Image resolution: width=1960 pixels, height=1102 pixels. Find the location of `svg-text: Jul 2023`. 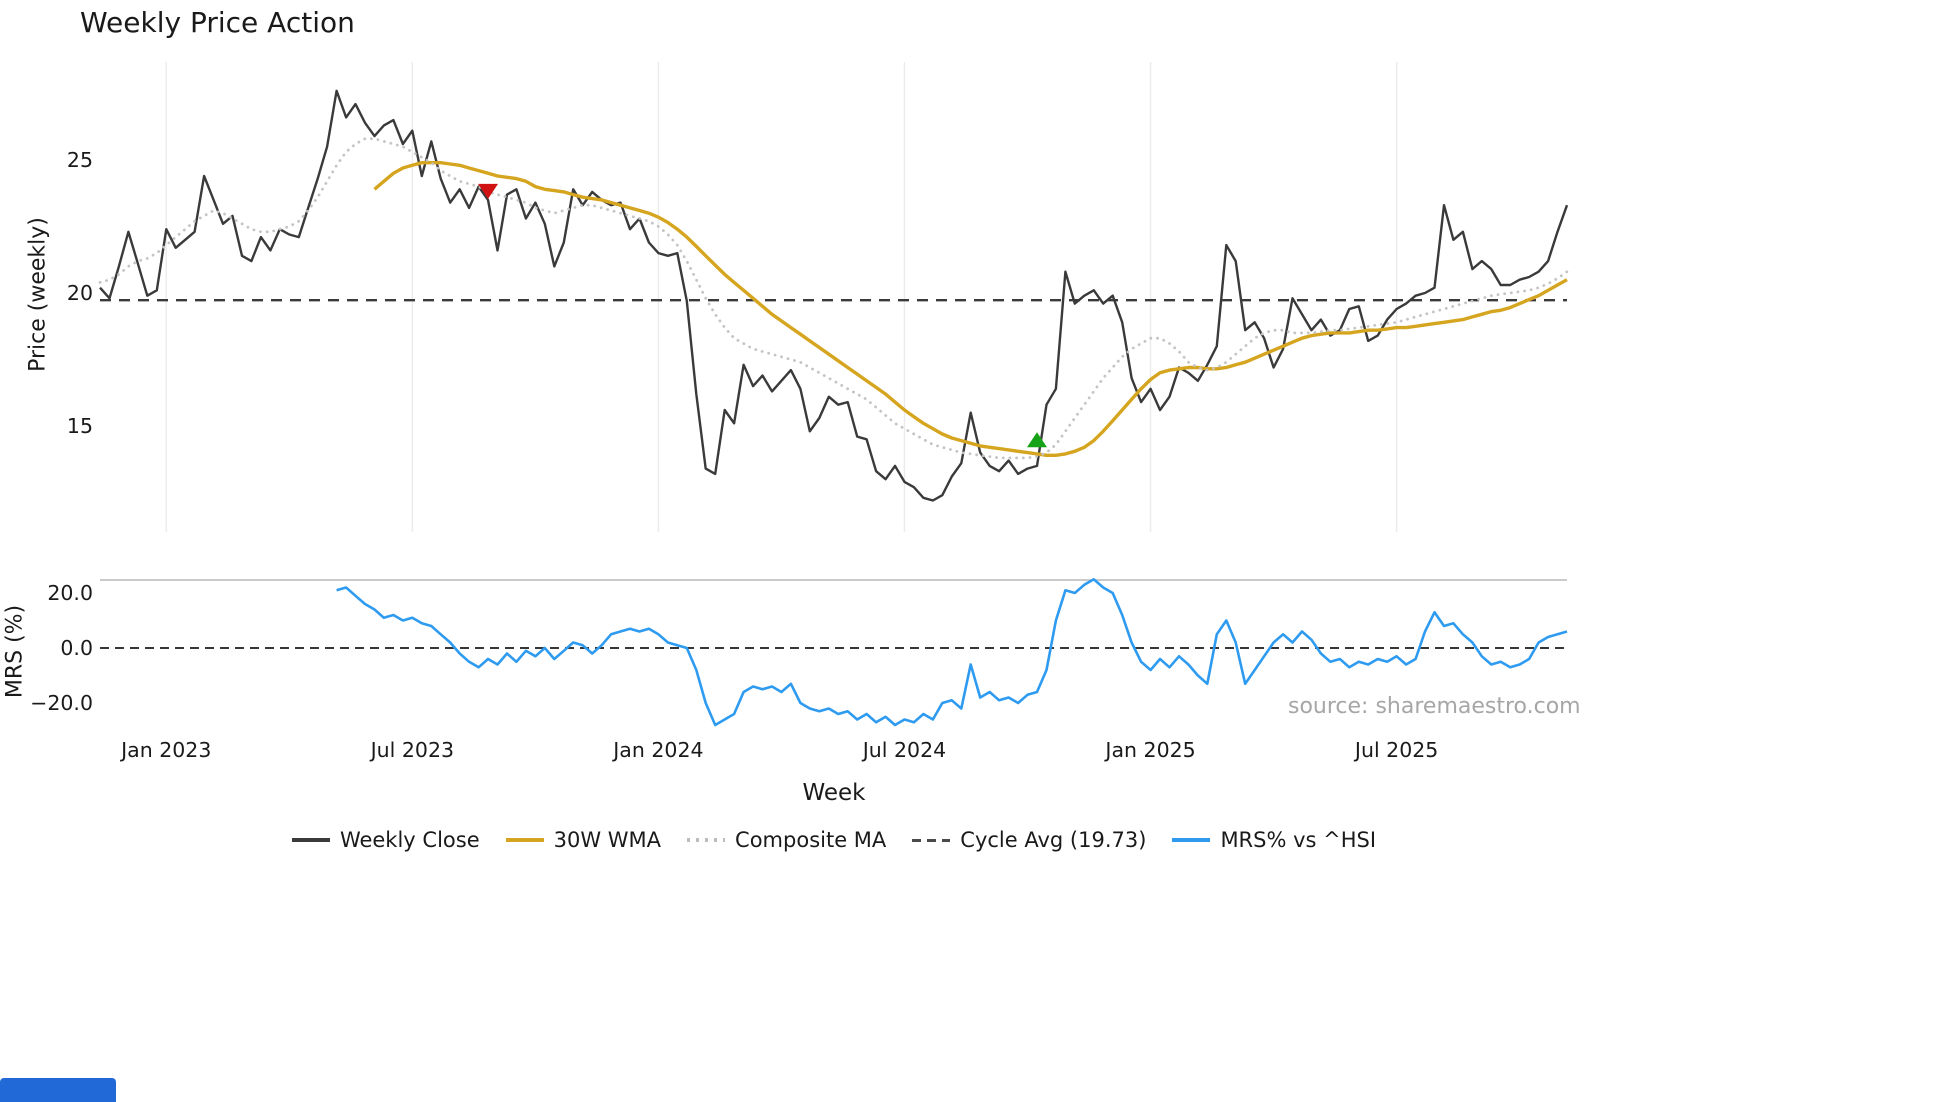

svg-text: Jul 2023 is located at coordinates (411, 750).